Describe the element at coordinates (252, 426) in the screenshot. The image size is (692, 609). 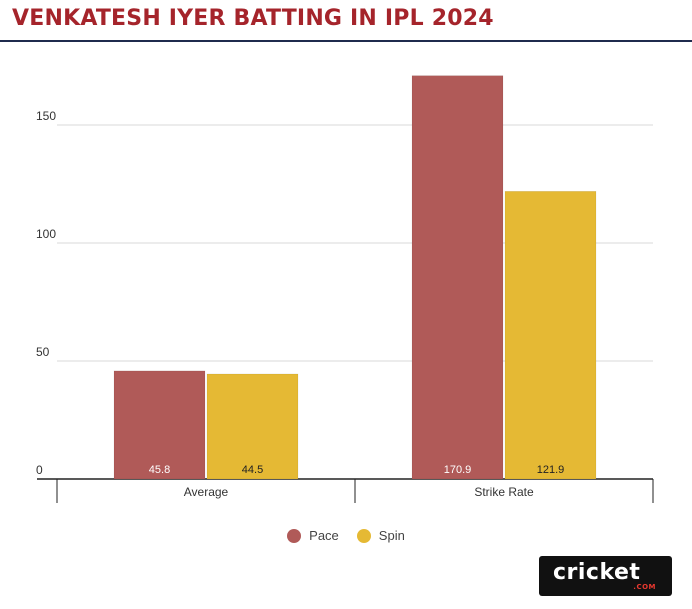
I see `bar-spin-average` at that location.